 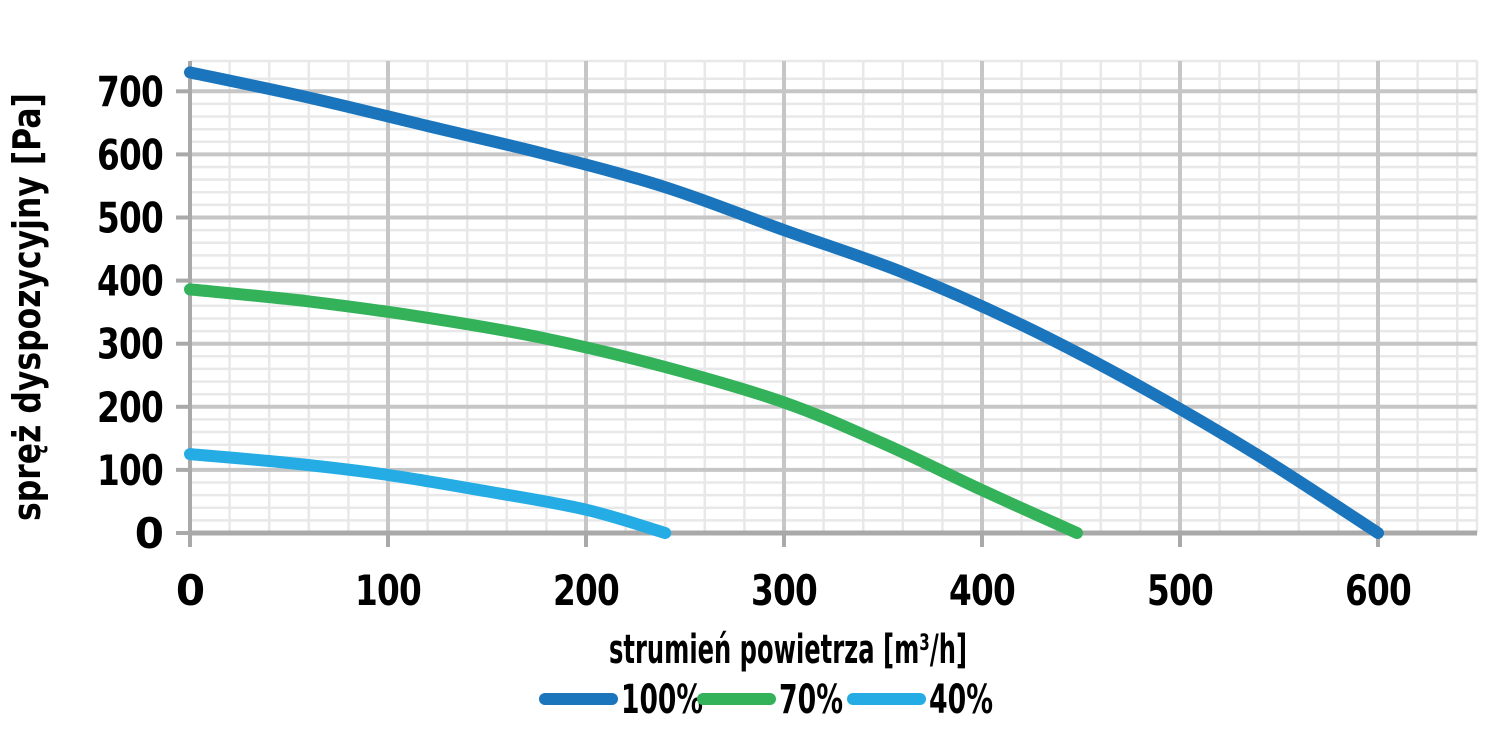 I want to click on y-axis-title: spręż dyspozycyjny [Pa], so click(x=27, y=307).